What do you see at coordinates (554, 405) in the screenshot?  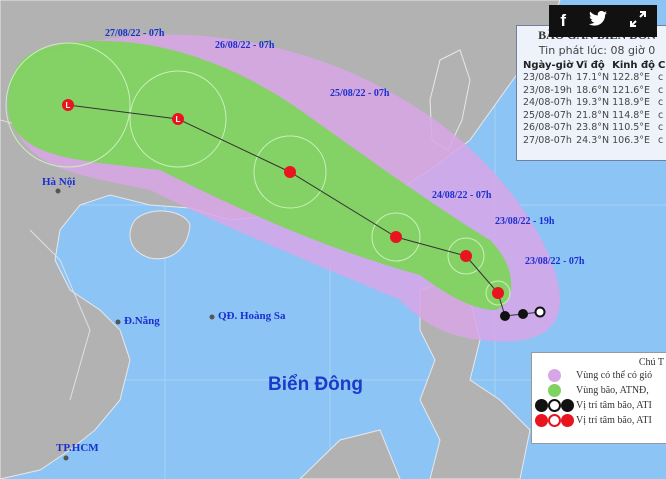 I see `past-position-icons` at bounding box center [554, 405].